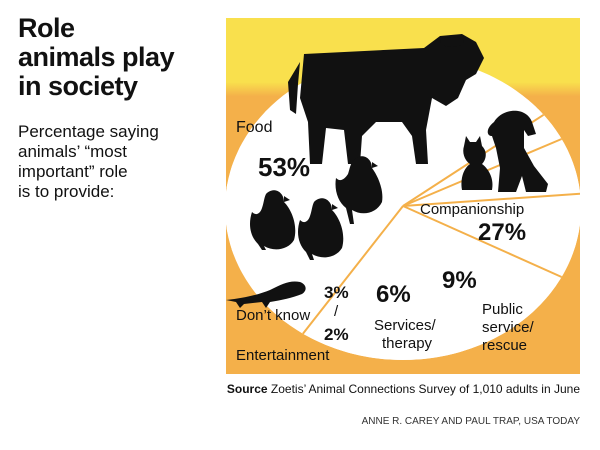 This screenshot has width=600, height=450. I want to click on value-companionship: 27%, so click(502, 232).